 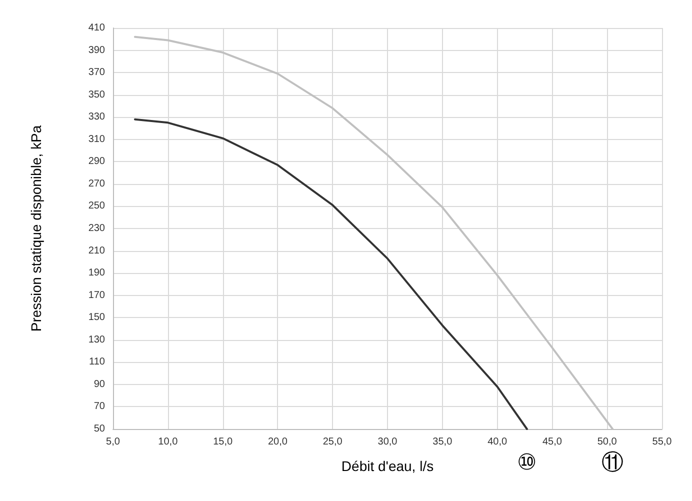 What do you see at coordinates (97, 362) in the screenshot?
I see `y-tick-label: 110` at bounding box center [97, 362].